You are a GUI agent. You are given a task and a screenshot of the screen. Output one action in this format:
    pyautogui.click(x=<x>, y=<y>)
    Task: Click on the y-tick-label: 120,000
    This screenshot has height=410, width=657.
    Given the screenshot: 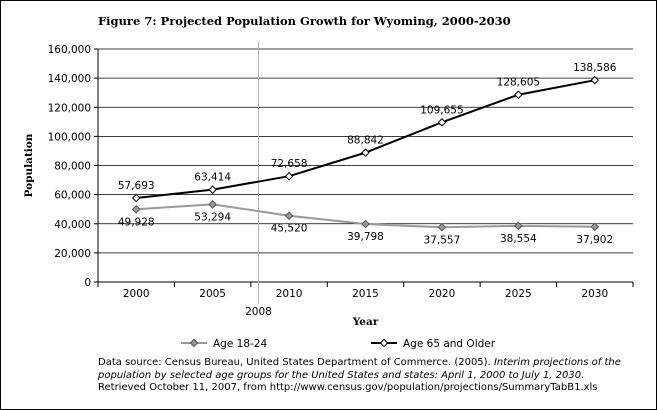 What is the action you would take?
    pyautogui.click(x=69, y=108)
    